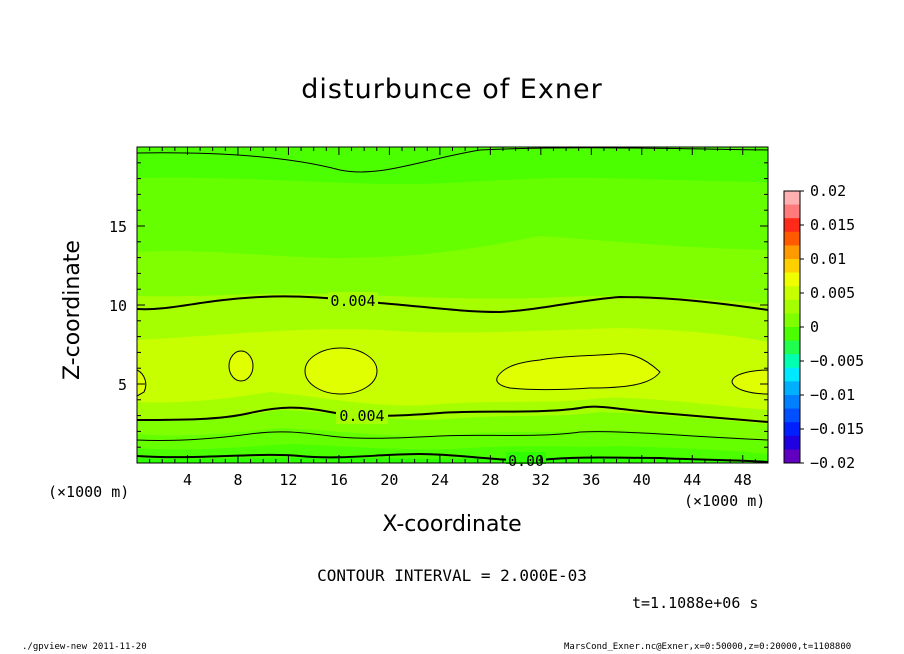 The image size is (904, 654). I want to click on x-unit-right: (×1000 m), so click(725, 501).